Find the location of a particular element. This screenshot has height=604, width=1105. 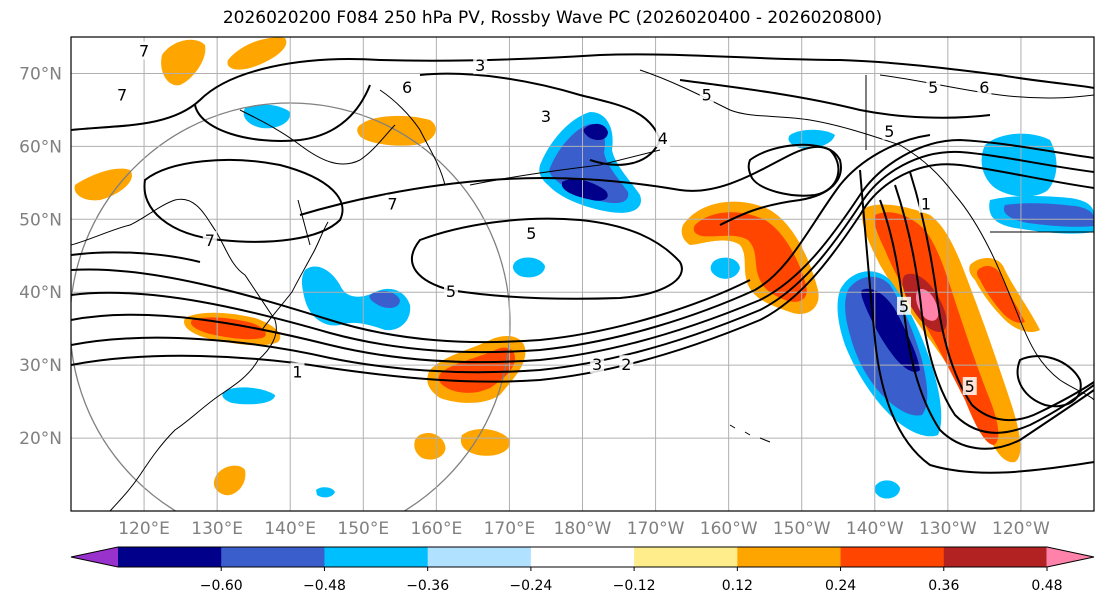

colorbar-label: −0.48 is located at coordinates (324, 586).